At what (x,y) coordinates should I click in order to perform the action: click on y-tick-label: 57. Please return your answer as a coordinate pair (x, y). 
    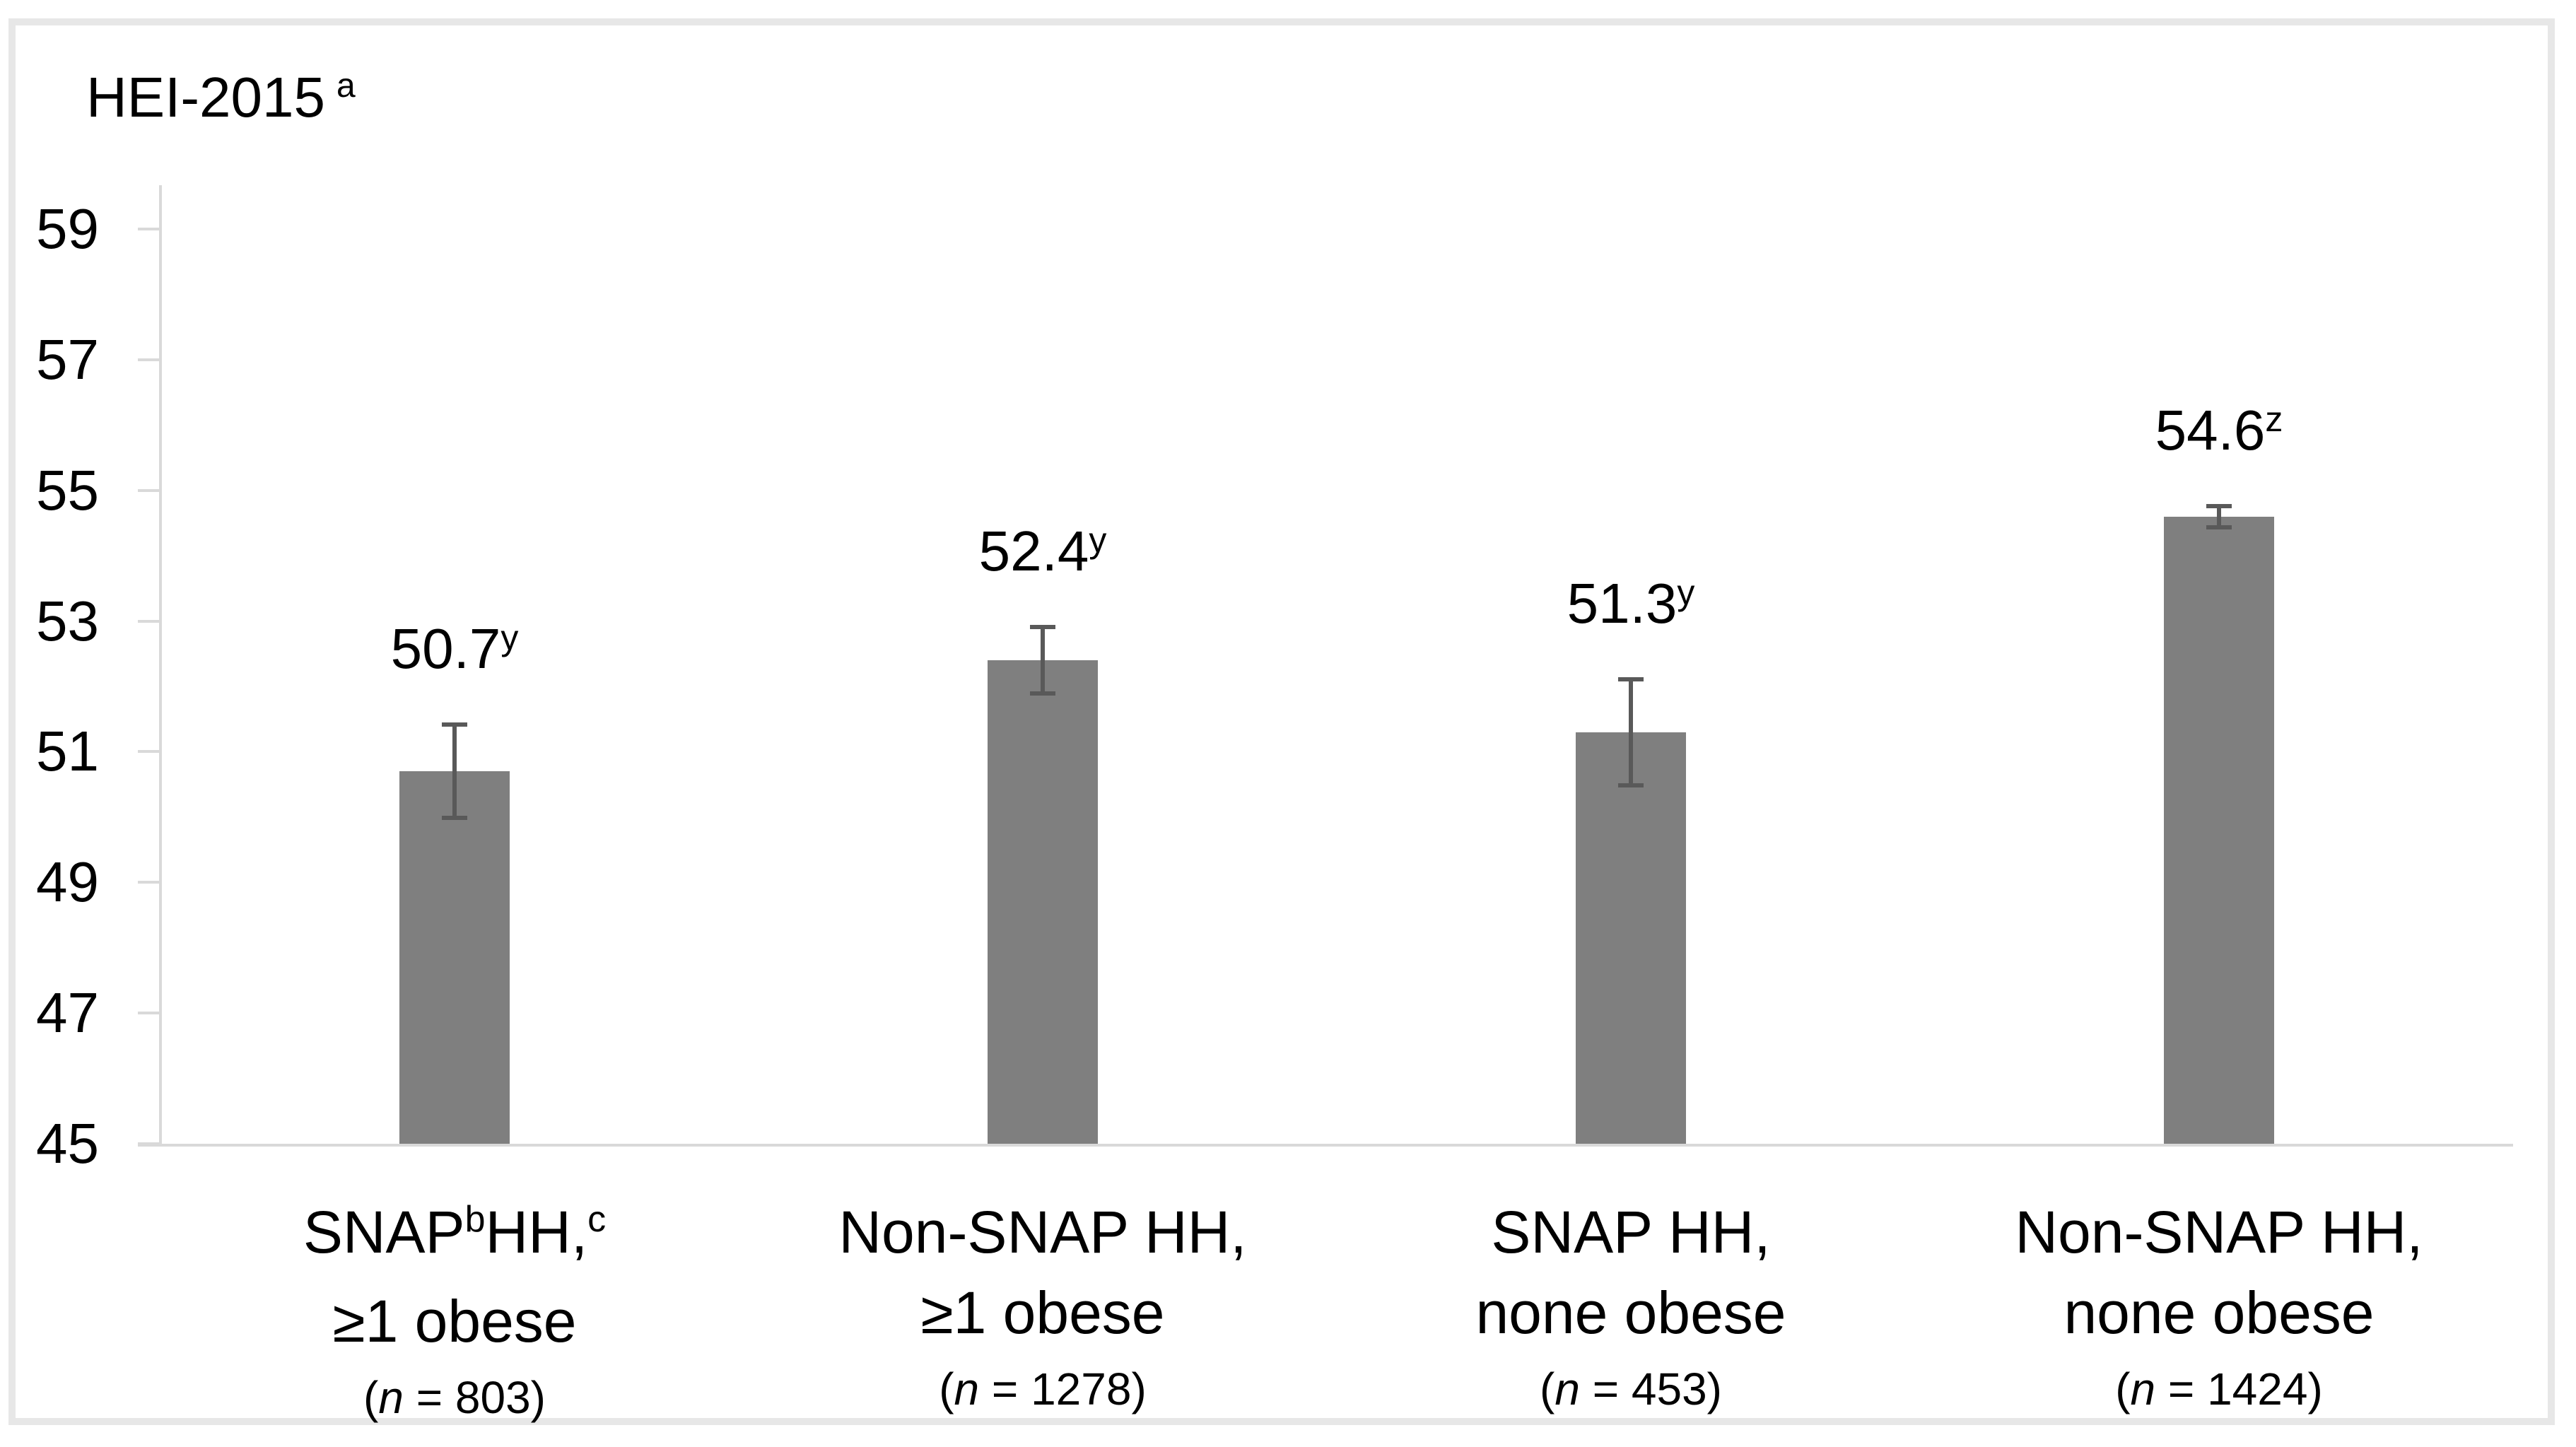
    Looking at the image, I should click on (67, 359).